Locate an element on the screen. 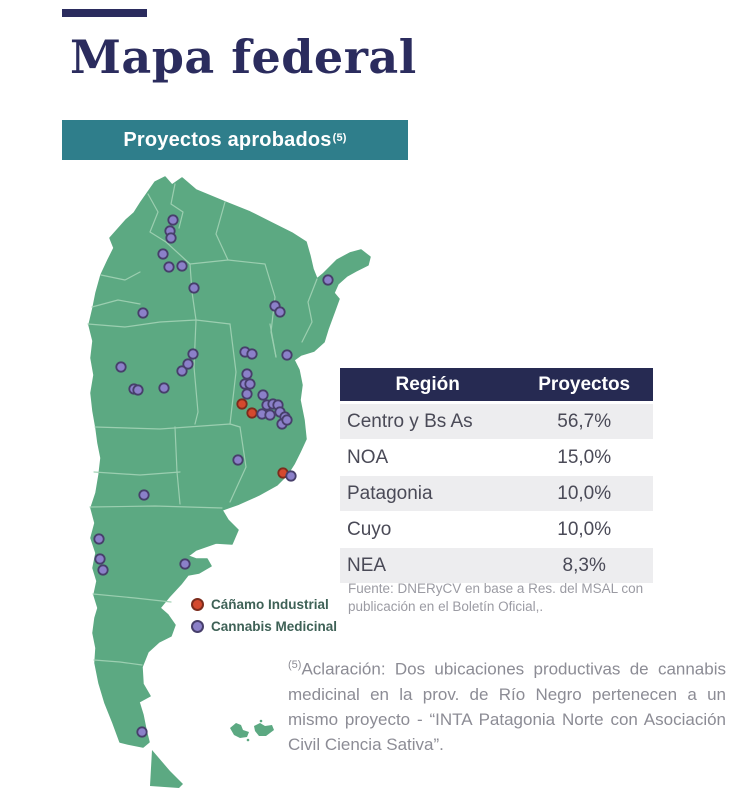  table-row: NEA 8,3% is located at coordinates (496, 565).